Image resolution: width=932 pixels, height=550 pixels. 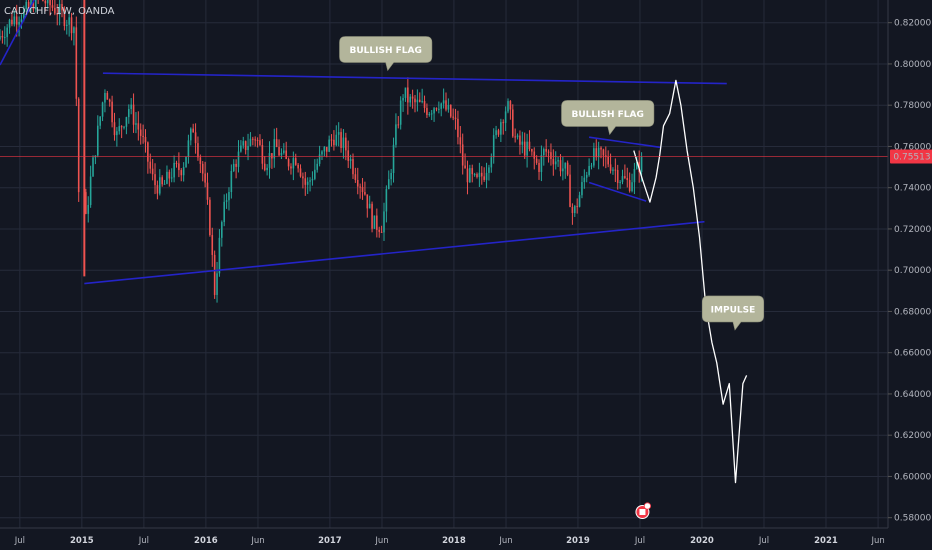 I want to click on callout-bubble: IMPULSE, so click(x=732, y=313).